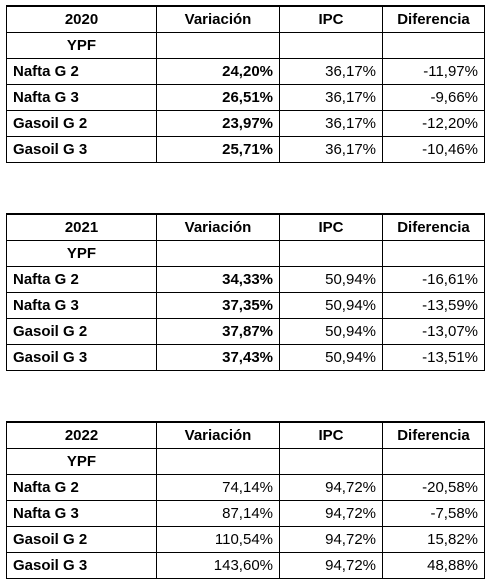 The height and width of the screenshot is (587, 485). What do you see at coordinates (433, 357) in the screenshot?
I see `diferencia-cell: -13,51%` at bounding box center [433, 357].